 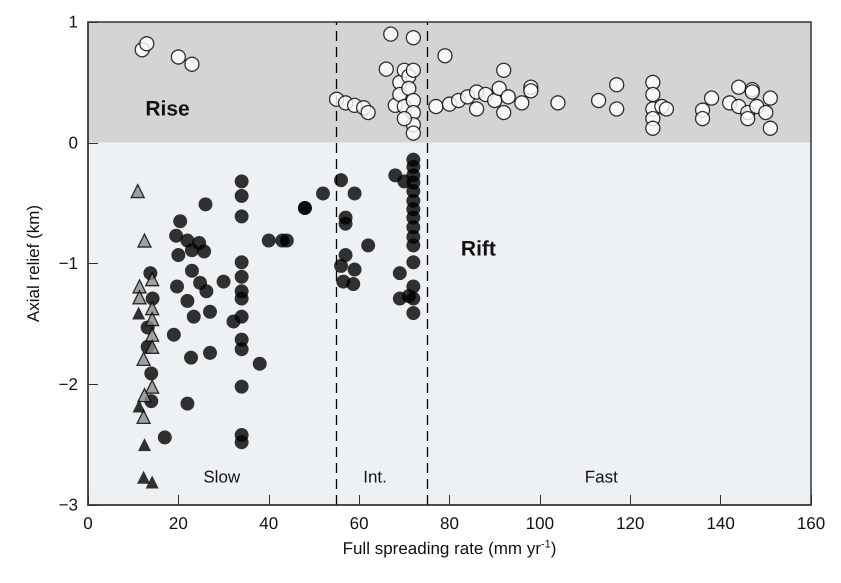 I want to click on annotation: Fast, so click(x=601, y=476).